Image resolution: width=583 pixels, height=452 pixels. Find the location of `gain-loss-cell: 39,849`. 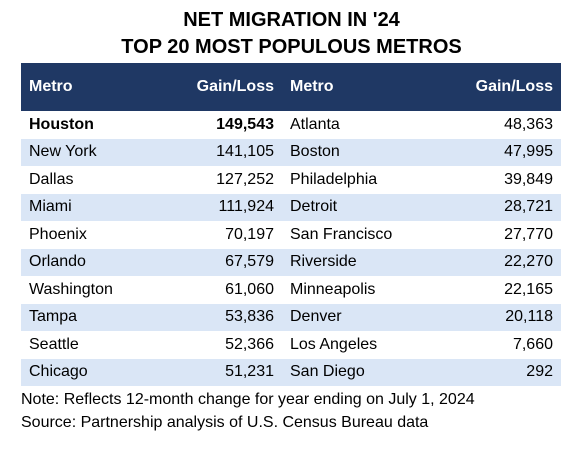

gain-loss-cell: 39,849 is located at coordinates (528, 179).